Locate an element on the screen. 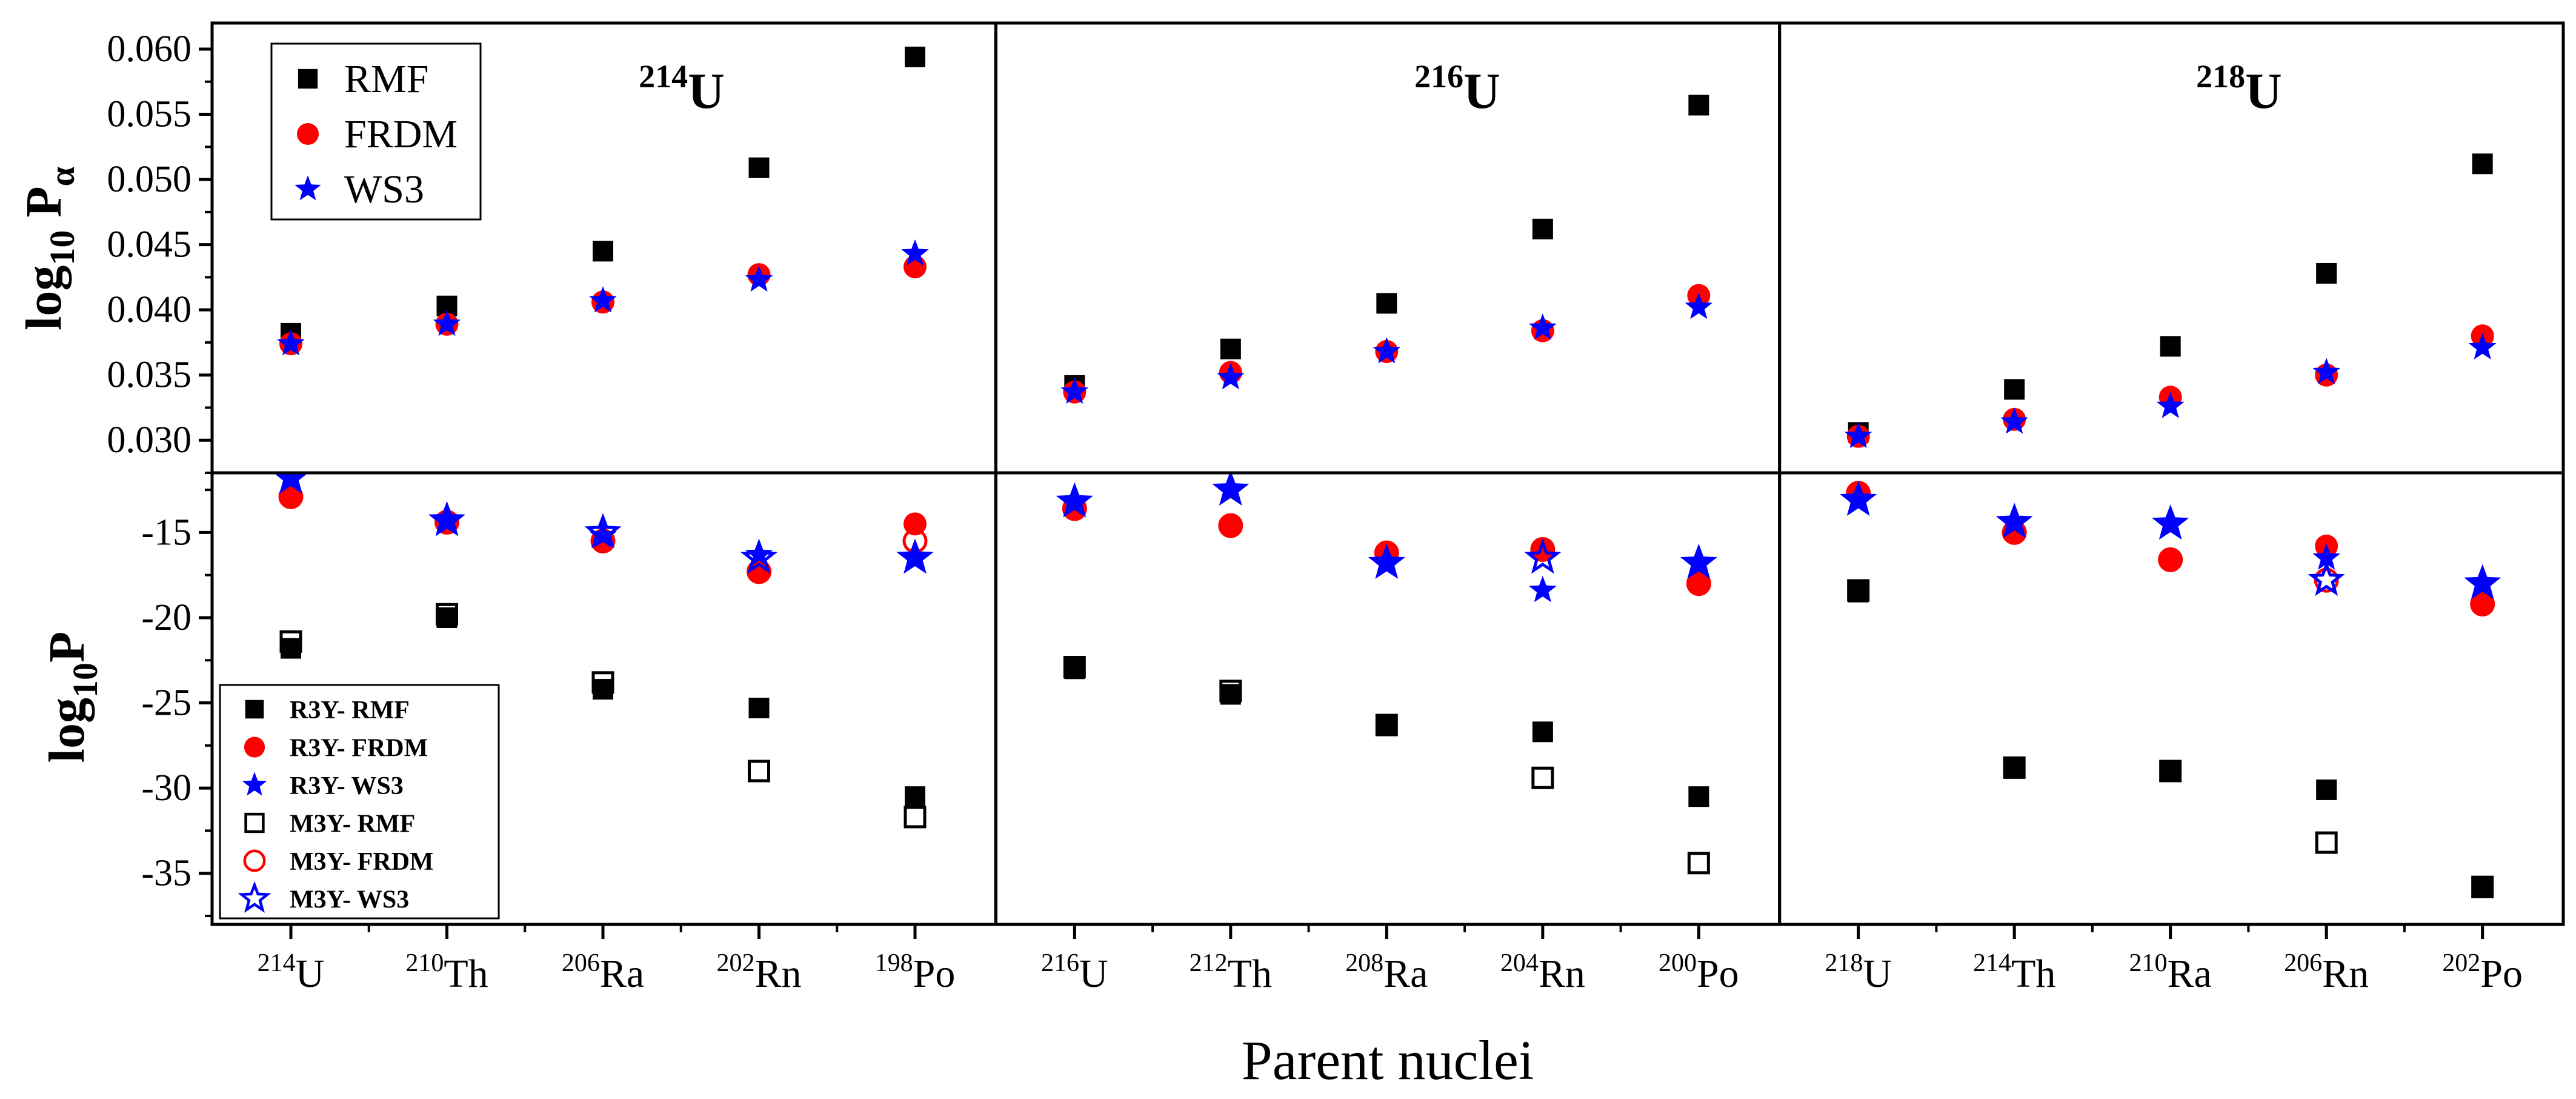  legend-label: R3Y- WS3 is located at coordinates (347, 786).